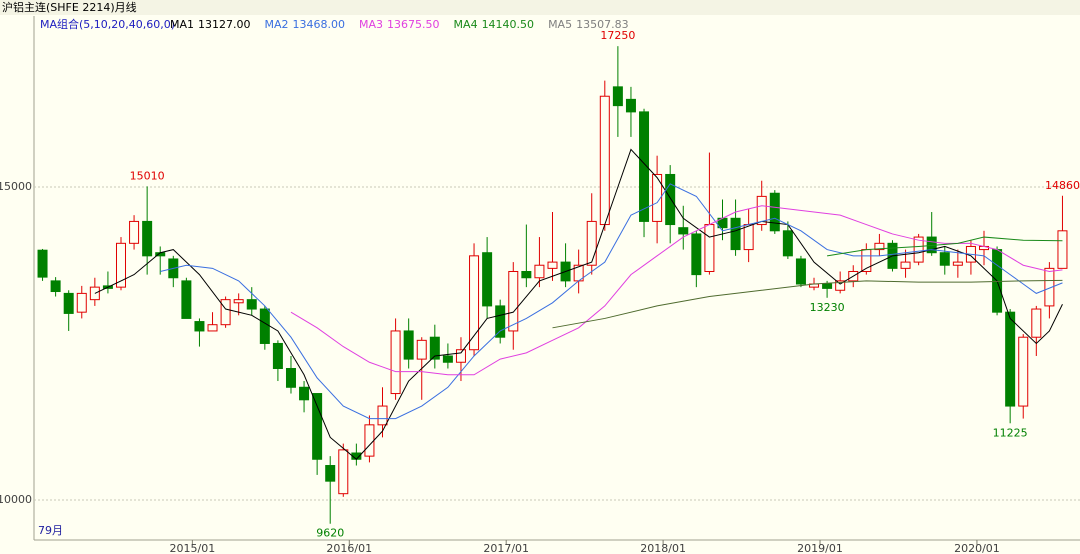 The height and width of the screenshot is (554, 1080). I want to click on extreme-label: 11225, so click(1010, 432).